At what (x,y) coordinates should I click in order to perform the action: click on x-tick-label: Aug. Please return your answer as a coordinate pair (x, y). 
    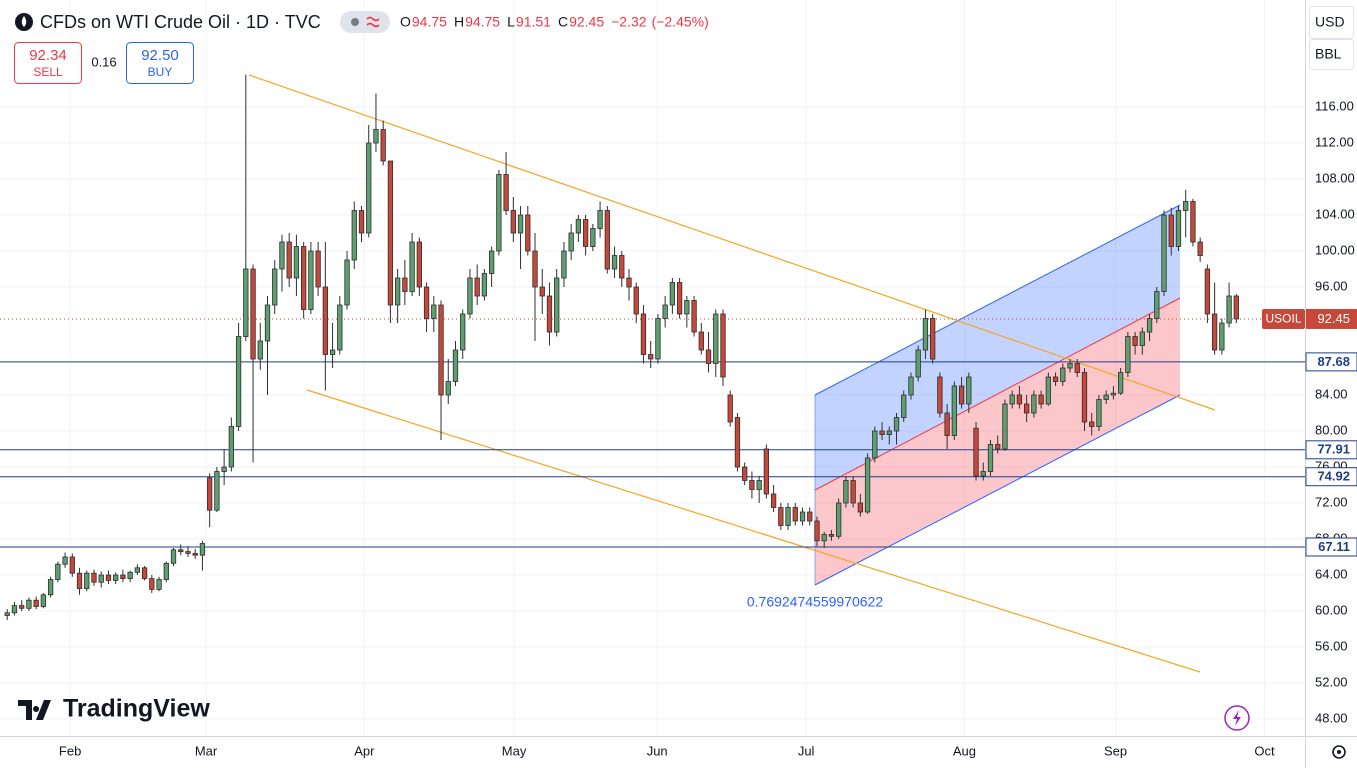
    Looking at the image, I should click on (964, 750).